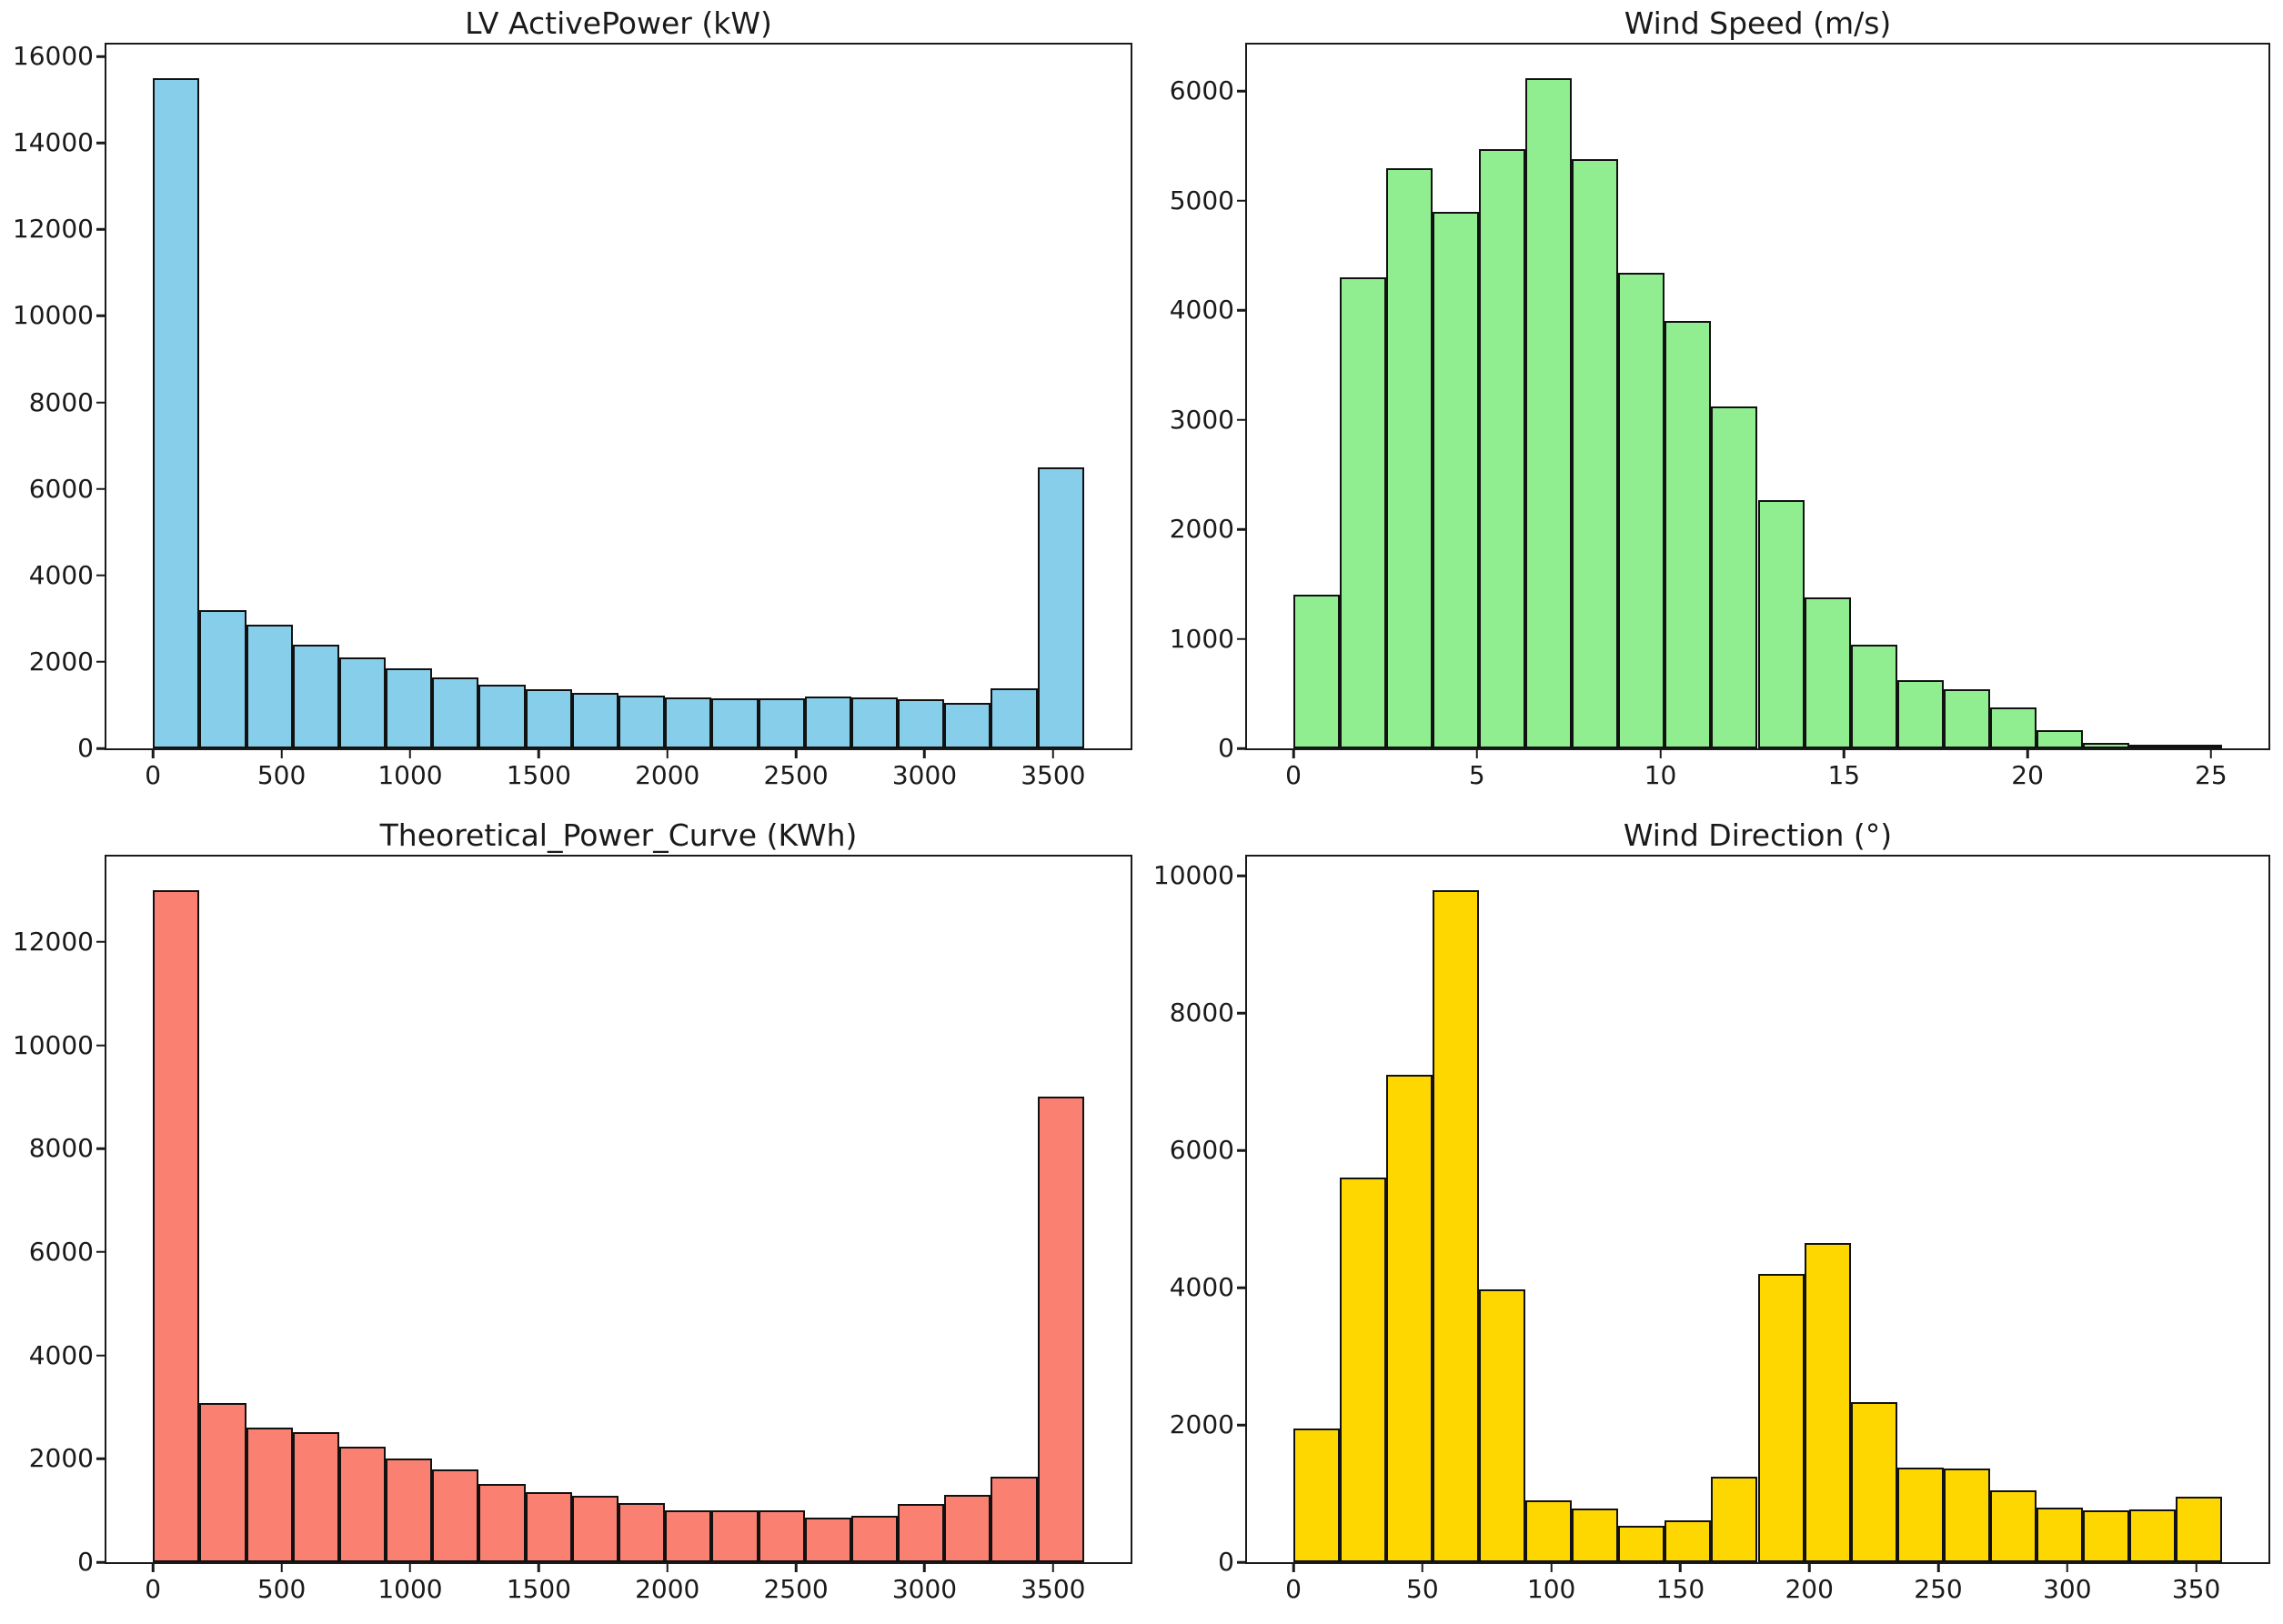  Describe the element at coordinates (1809, 1589) in the screenshot. I see `x-tick-label: 200` at that location.